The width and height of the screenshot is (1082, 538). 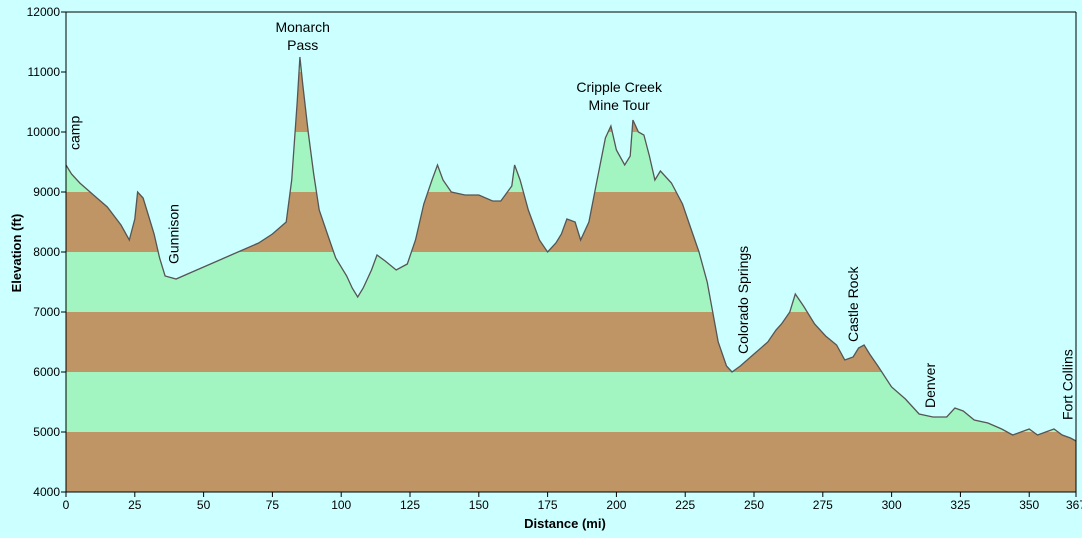 I want to click on annotation-line: Pass, so click(x=302, y=45).